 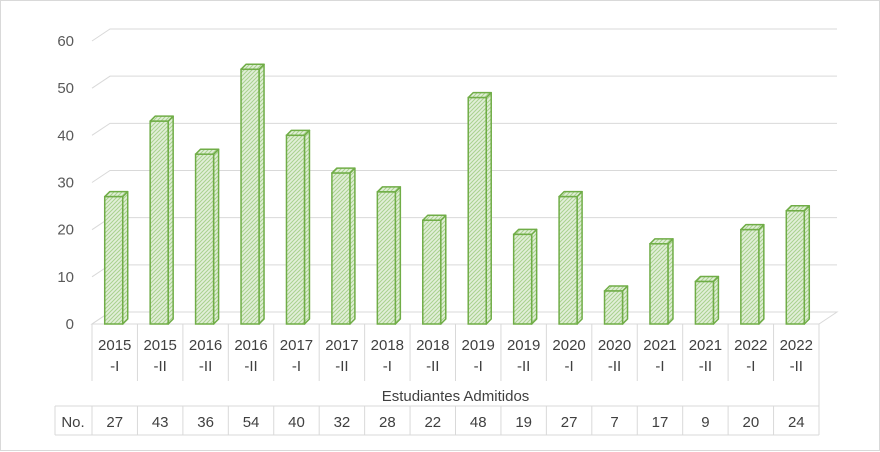 What do you see at coordinates (205, 422) in the screenshot?
I see `table-value: 36` at bounding box center [205, 422].